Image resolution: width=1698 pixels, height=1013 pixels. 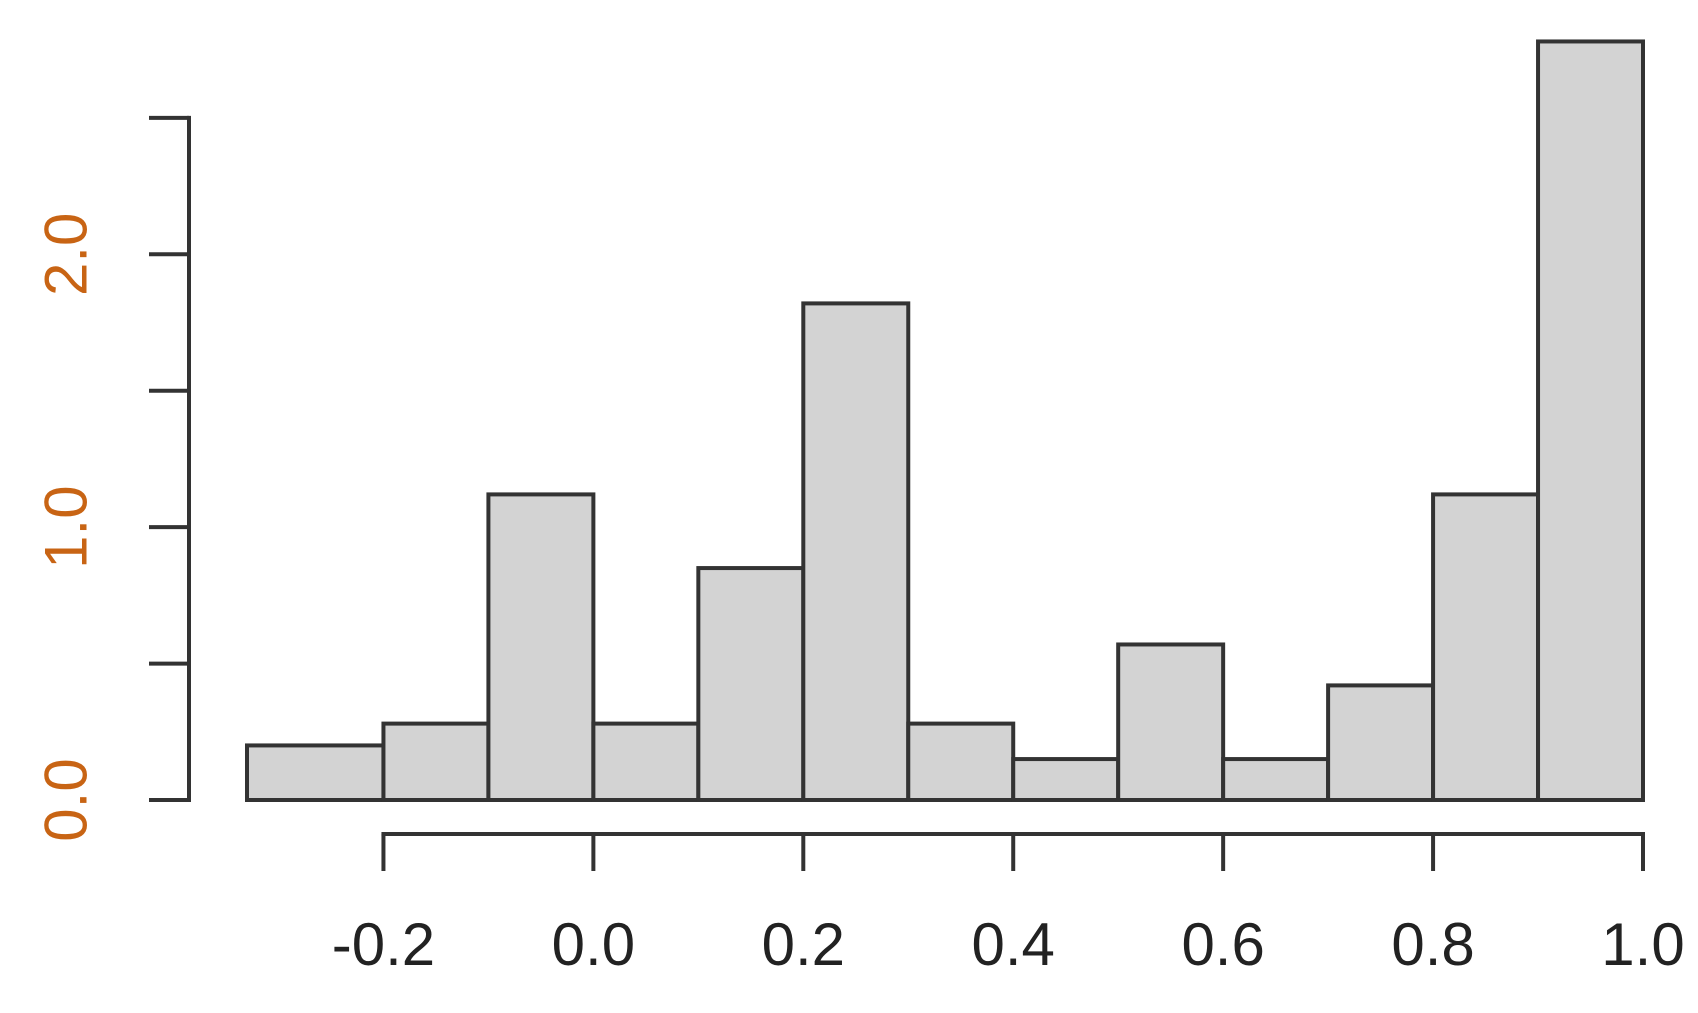 I want to click on y-axis: 0.0 1.0 2.0, so click(x=112, y=478).